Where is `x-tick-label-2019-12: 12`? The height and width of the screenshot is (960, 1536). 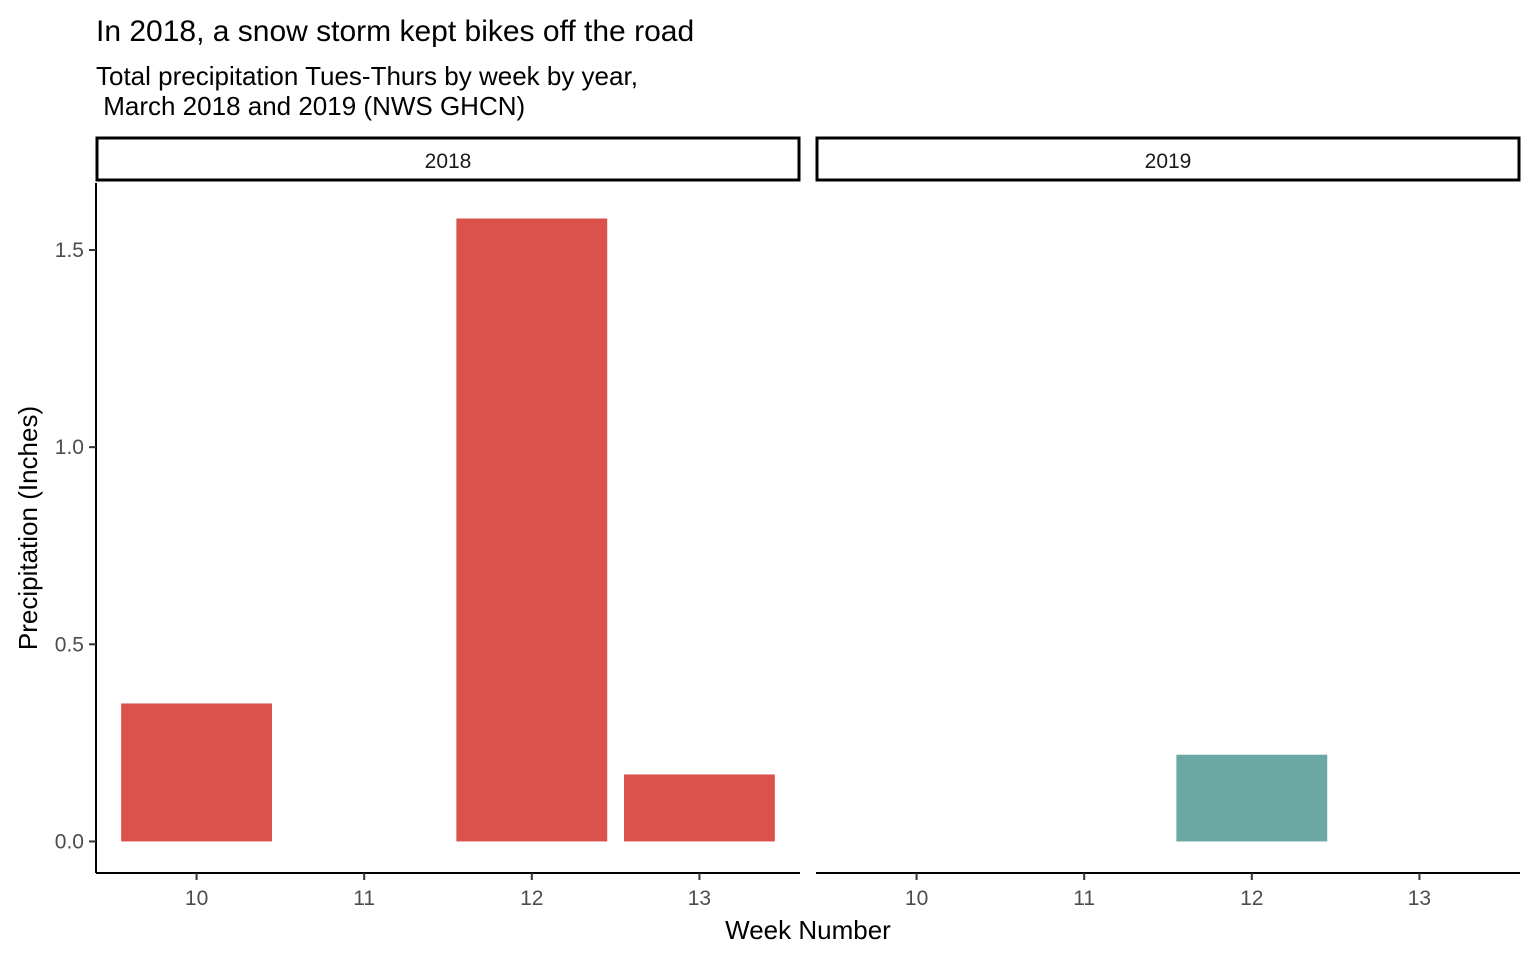 x-tick-label-2019-12: 12 is located at coordinates (1251, 898).